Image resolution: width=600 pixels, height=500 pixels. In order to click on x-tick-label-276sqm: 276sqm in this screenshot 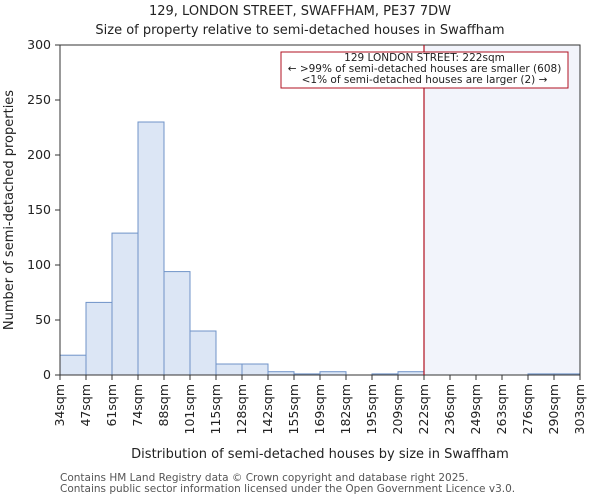, I will do `click(527, 409)`.